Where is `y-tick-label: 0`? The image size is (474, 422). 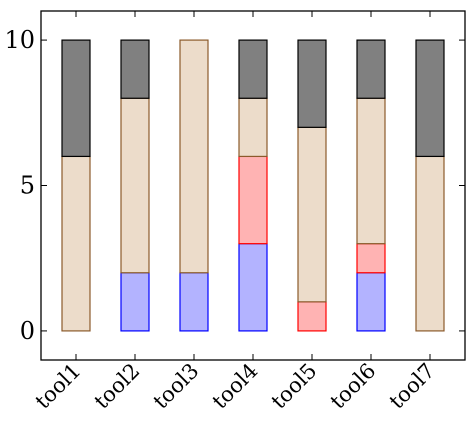
y-tick-label: 0 is located at coordinates (27, 331).